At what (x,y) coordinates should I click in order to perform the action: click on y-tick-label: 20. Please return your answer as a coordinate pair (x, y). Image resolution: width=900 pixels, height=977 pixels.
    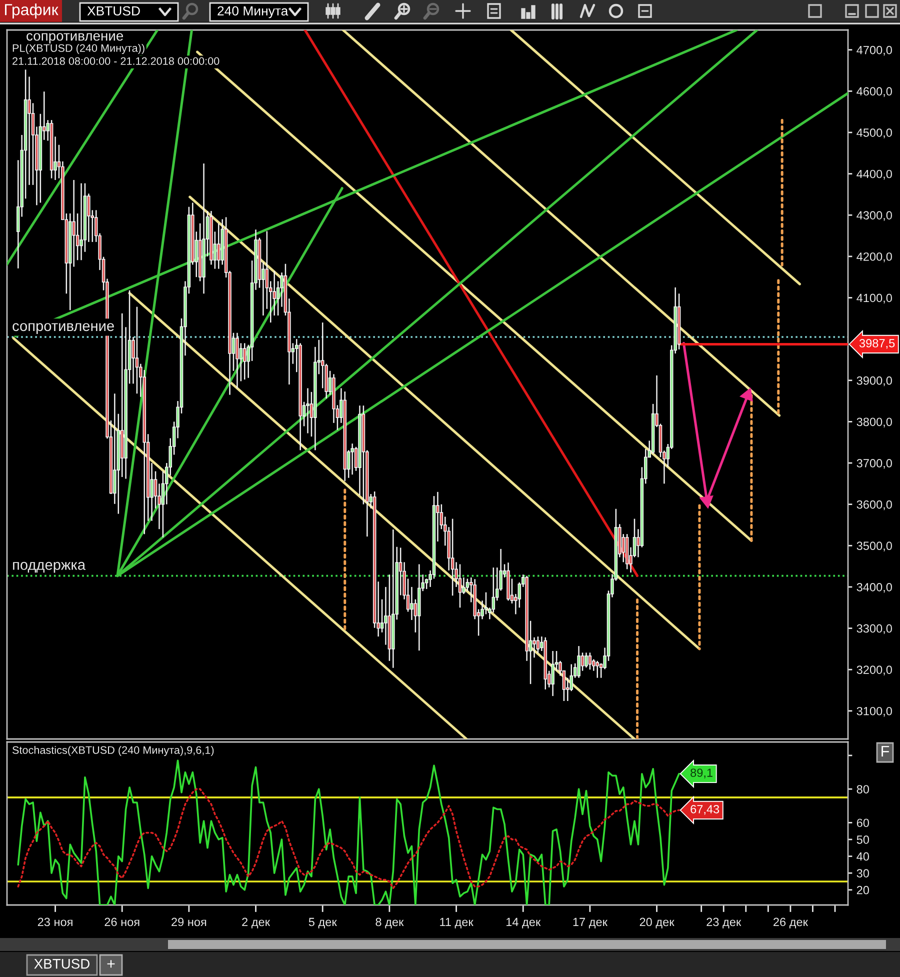
    Looking at the image, I should click on (863, 890).